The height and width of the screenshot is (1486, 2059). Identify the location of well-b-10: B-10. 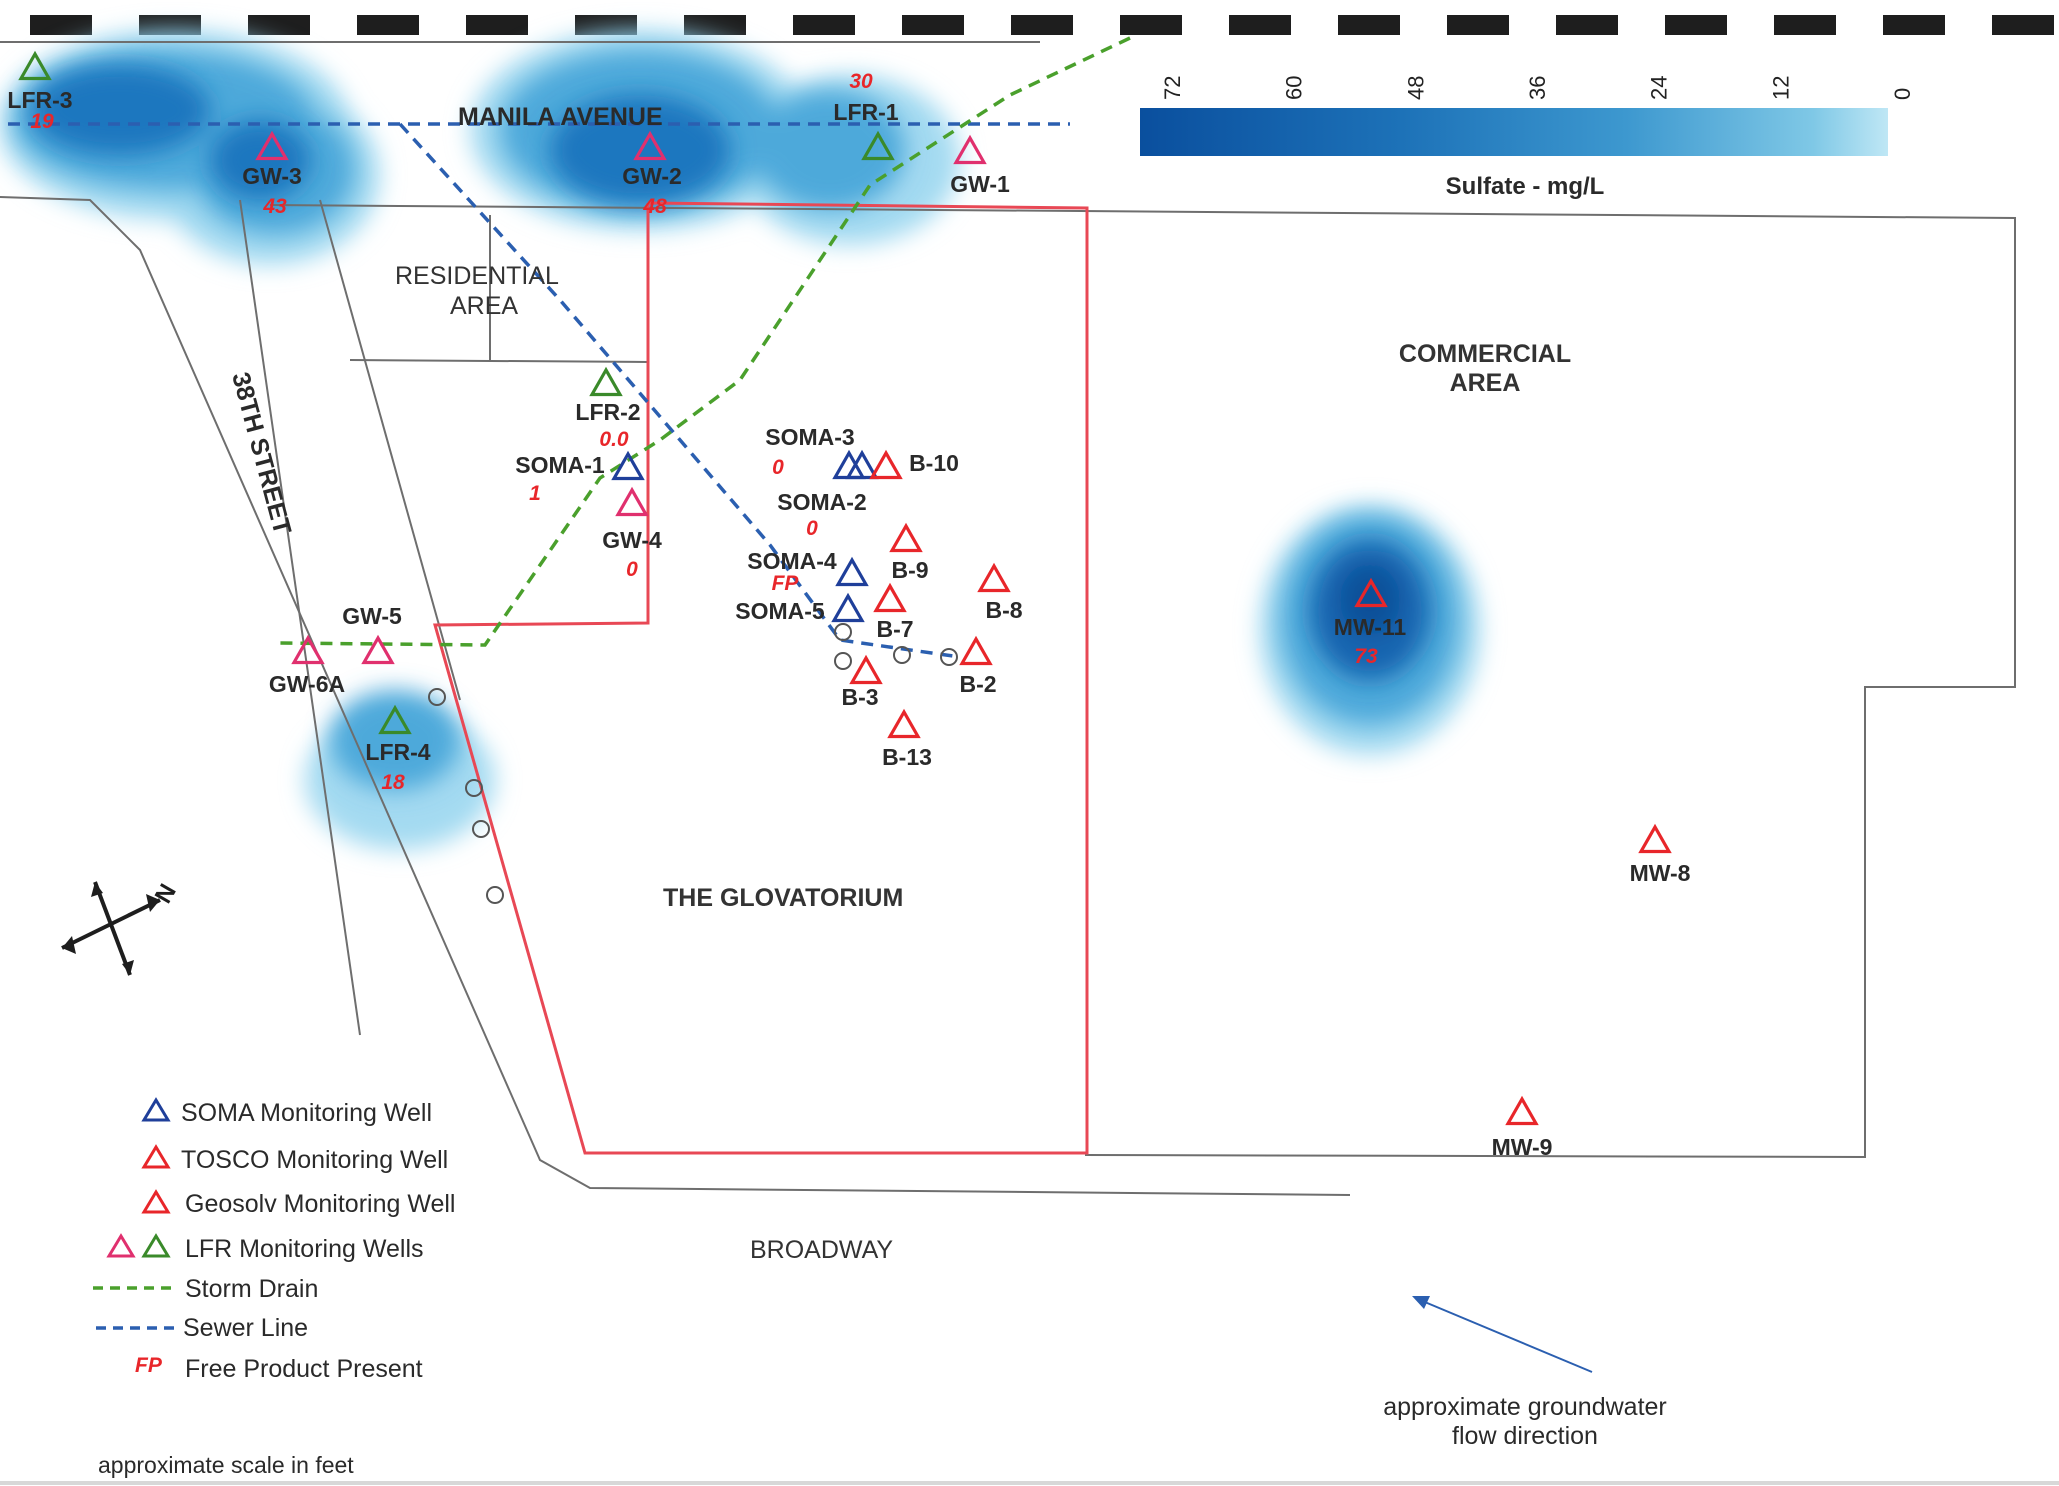
(914, 464).